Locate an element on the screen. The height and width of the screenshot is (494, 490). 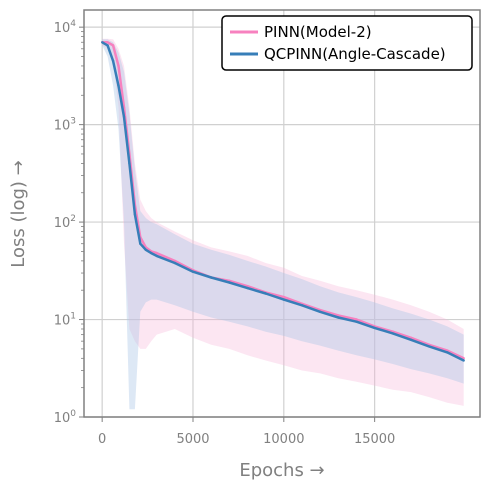
legend-label: PINN(Model-2) is located at coordinates (318, 32).